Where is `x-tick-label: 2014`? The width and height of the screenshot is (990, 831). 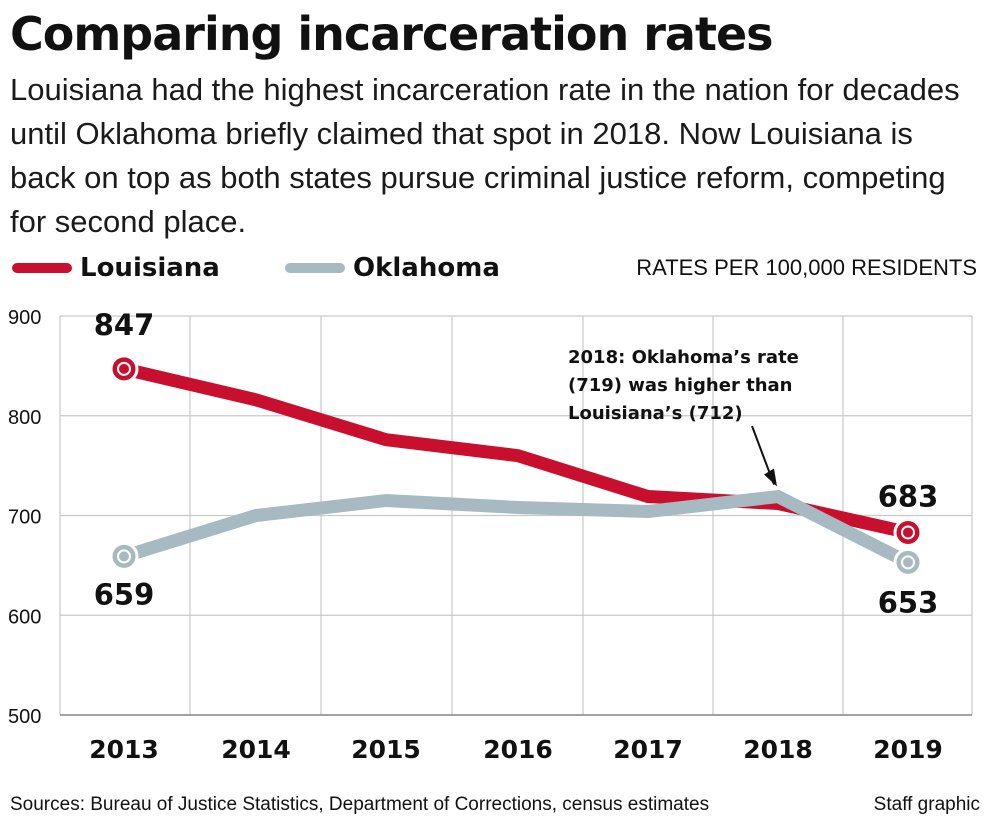
x-tick-label: 2014 is located at coordinates (256, 749).